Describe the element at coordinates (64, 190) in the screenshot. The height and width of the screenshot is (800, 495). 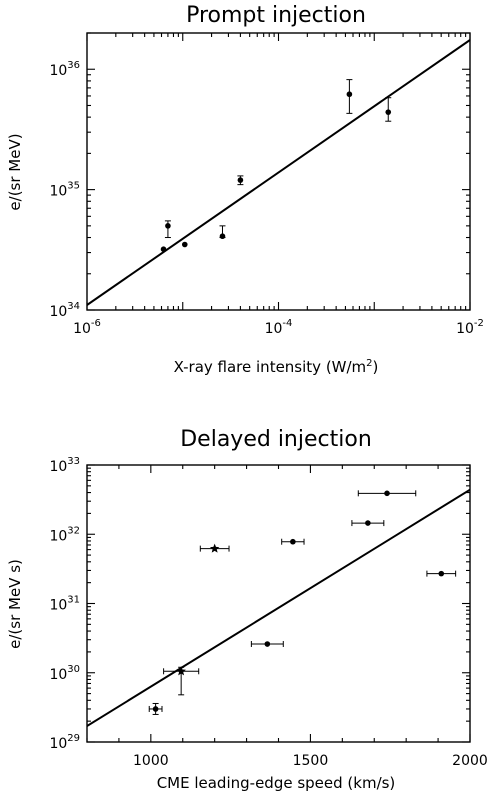
I see `y-tick-label: 1035` at that location.